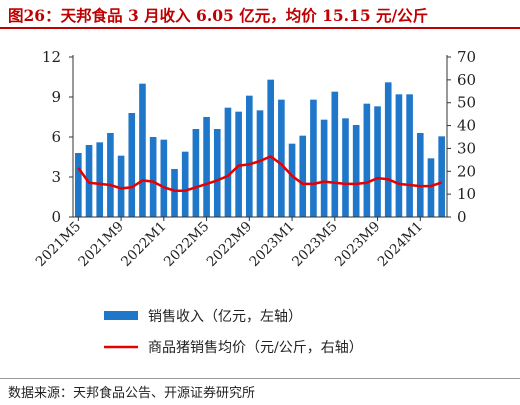  I want to click on x-tick-label: 2023M9, so click(357, 244).